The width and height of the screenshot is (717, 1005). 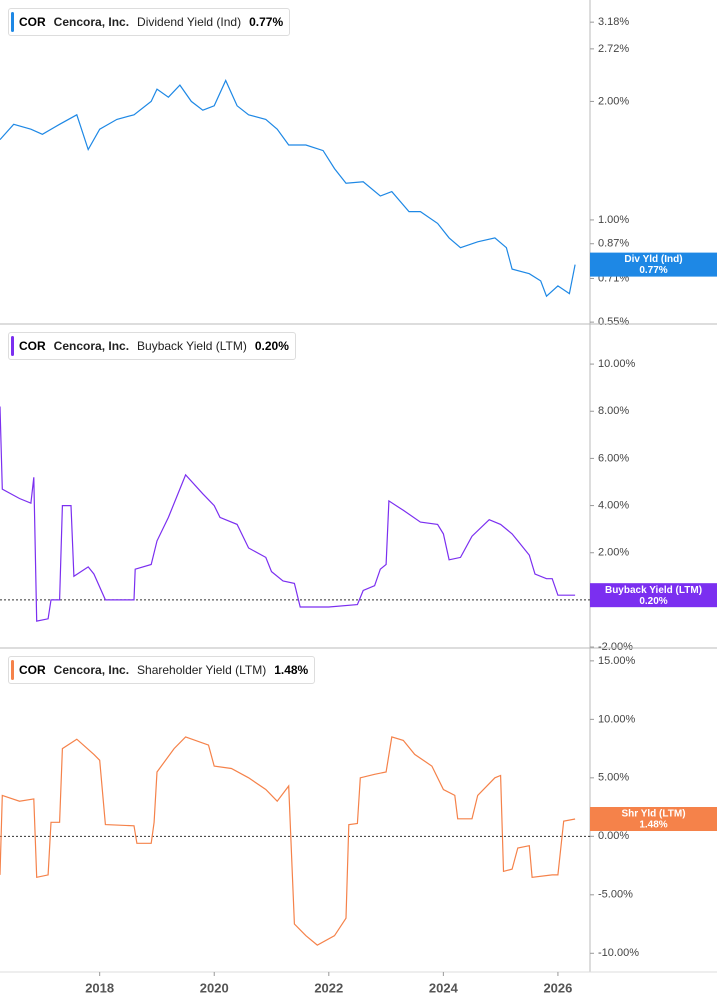 I want to click on panel-header: COR Cencora, Inc. Buyback Yield (LTM) 0.20%, so click(x=152, y=346).